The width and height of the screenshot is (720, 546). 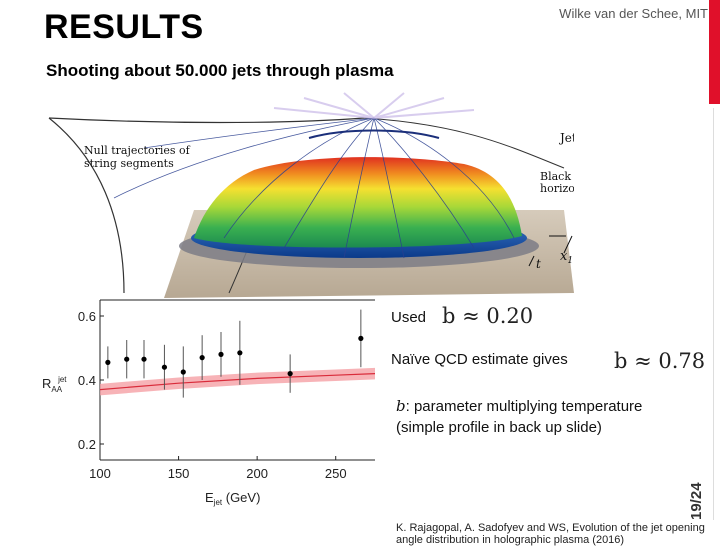 What do you see at coordinates (129, 163) in the screenshot?
I see `svg-text: string segments` at bounding box center [129, 163].